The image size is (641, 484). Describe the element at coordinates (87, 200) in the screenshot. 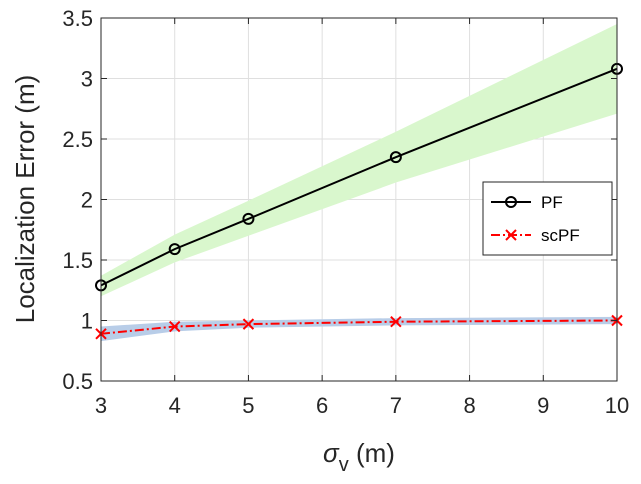

I see `y-tick-label: 2` at that location.